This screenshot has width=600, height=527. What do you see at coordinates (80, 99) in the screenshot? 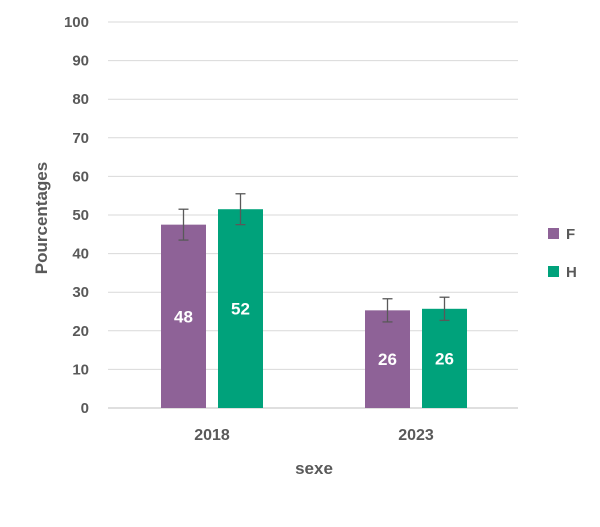
I see `y-tick-label: 80` at bounding box center [80, 99].